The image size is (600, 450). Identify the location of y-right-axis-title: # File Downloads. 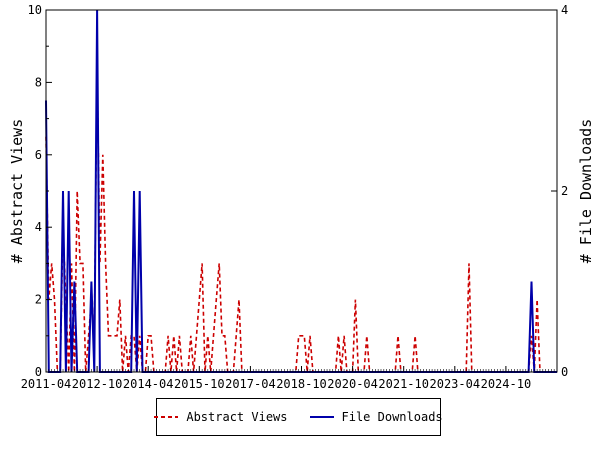
(586, 191).